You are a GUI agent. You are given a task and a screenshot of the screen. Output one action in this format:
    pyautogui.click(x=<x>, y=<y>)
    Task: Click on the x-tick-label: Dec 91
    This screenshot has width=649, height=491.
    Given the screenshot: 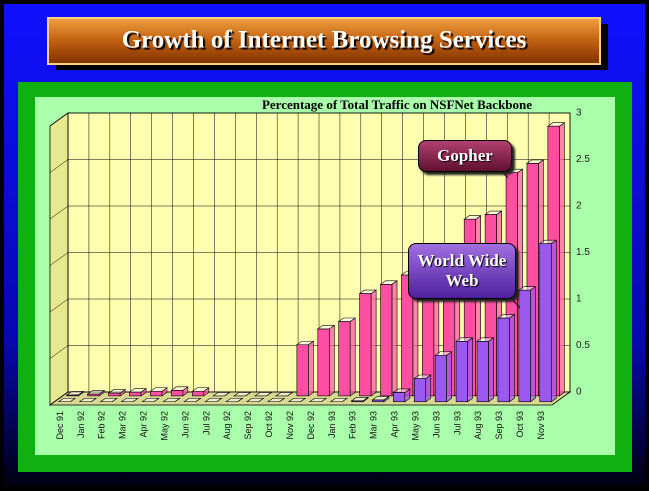 What is the action you would take?
    pyautogui.click(x=60, y=425)
    